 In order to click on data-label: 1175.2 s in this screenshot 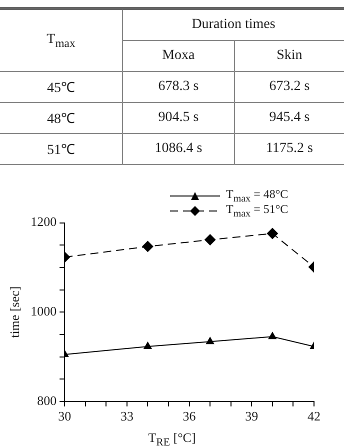, I will do `click(289, 149)`.